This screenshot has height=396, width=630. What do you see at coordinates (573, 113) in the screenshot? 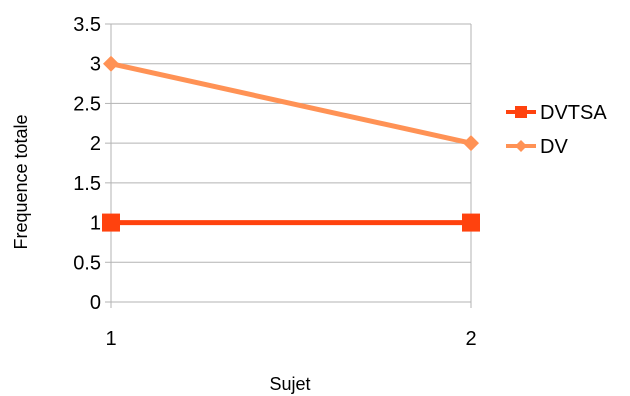
I see `legend-label: DVTSA` at bounding box center [573, 113].